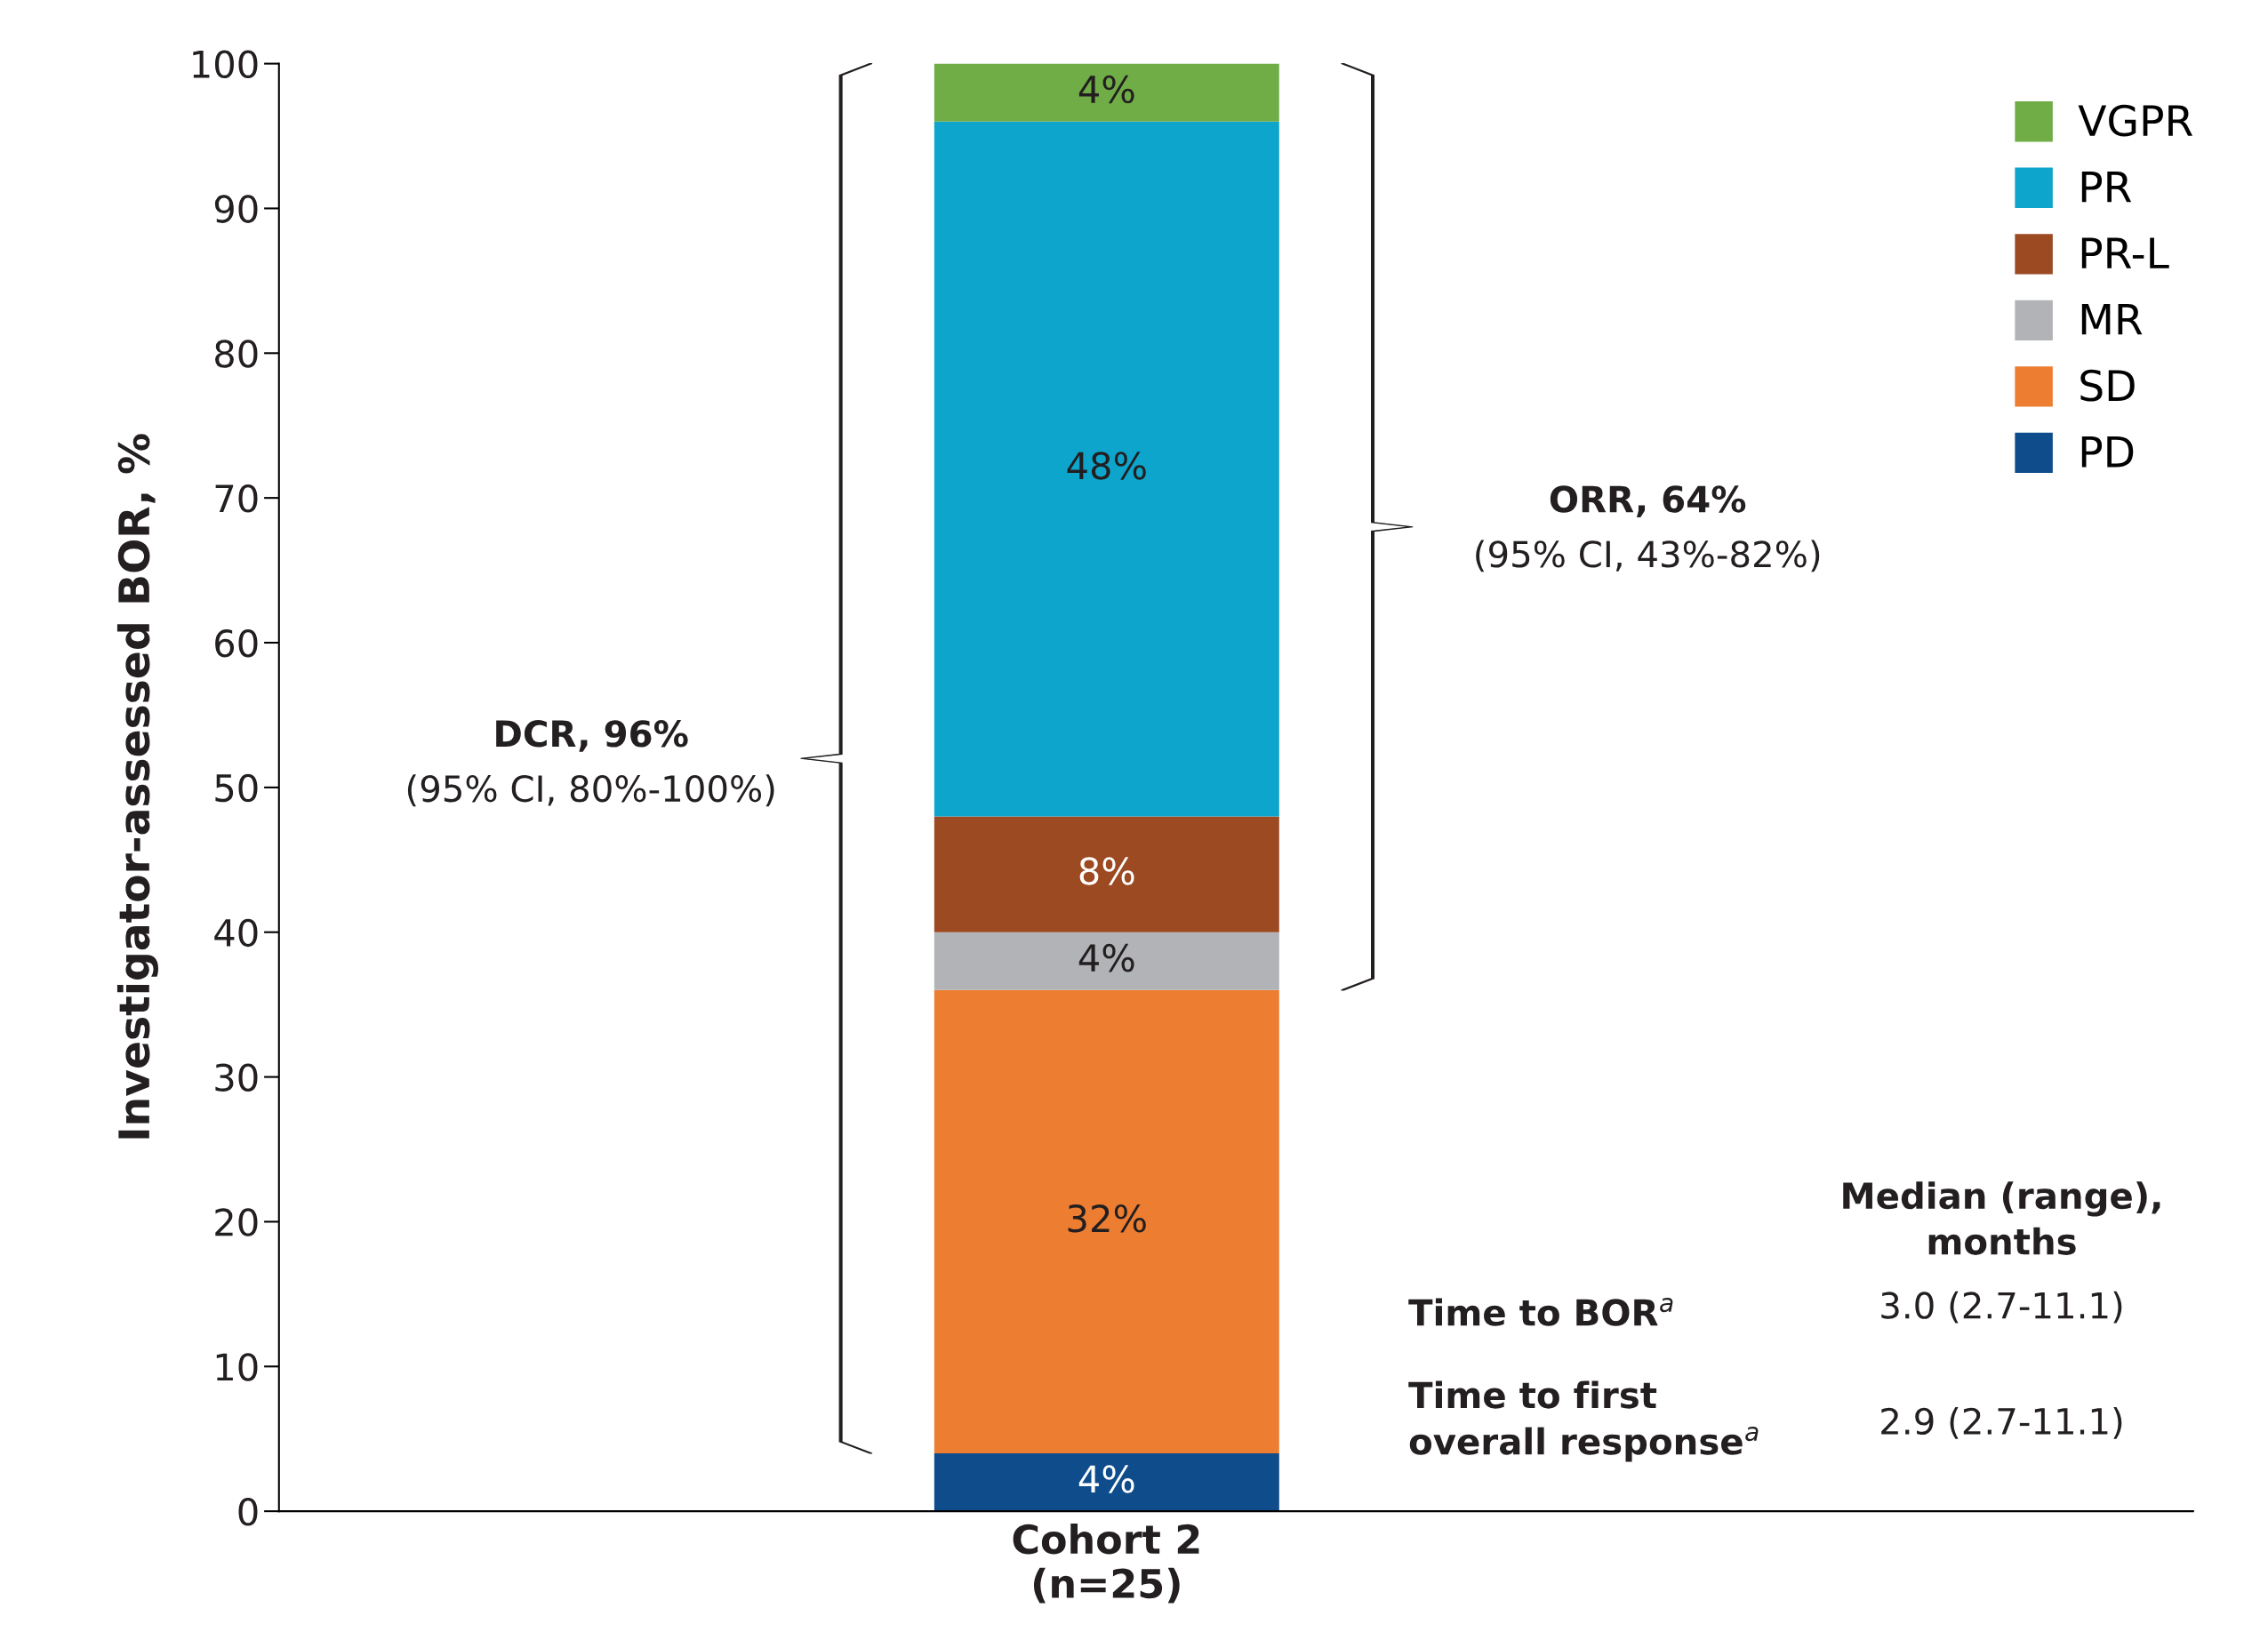  Describe the element at coordinates (2001, 1218) in the screenshot. I see `annotation: Median (range), months` at that location.